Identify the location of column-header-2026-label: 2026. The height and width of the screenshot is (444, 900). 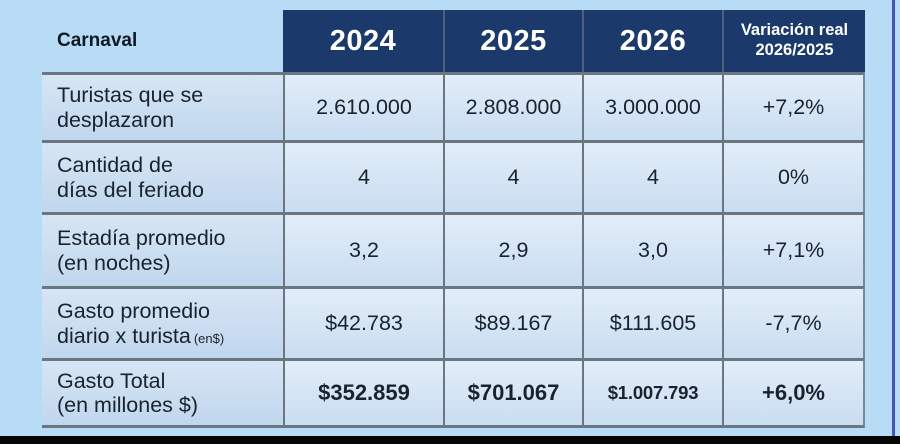
(653, 40).